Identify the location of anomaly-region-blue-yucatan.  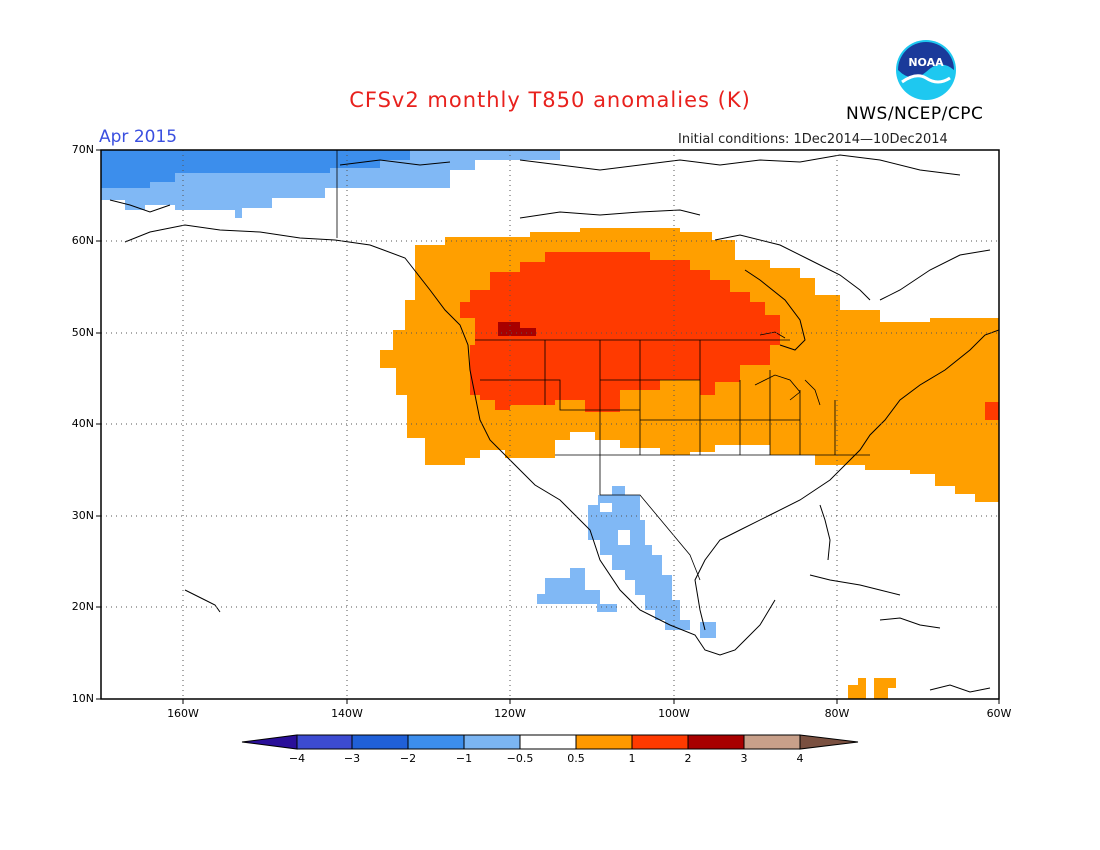
(708, 630).